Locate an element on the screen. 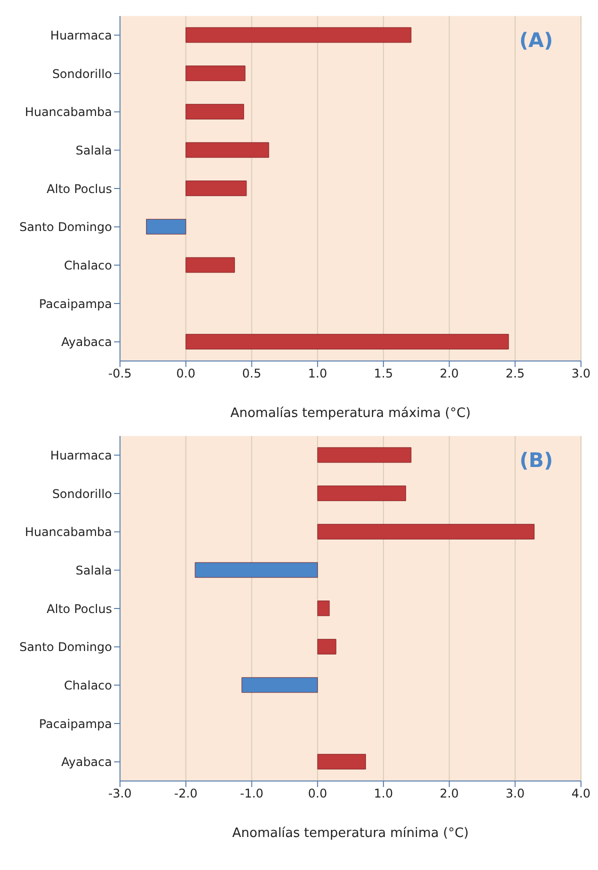 The width and height of the screenshot is (598, 870). x-tick-label: -3.0 is located at coordinates (120, 793).